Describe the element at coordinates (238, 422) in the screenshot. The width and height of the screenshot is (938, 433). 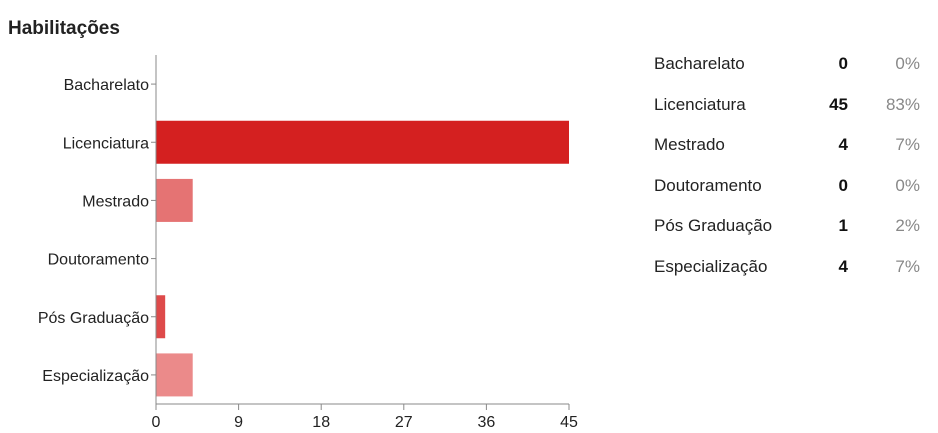
I see `x-tick-label: 9` at that location.